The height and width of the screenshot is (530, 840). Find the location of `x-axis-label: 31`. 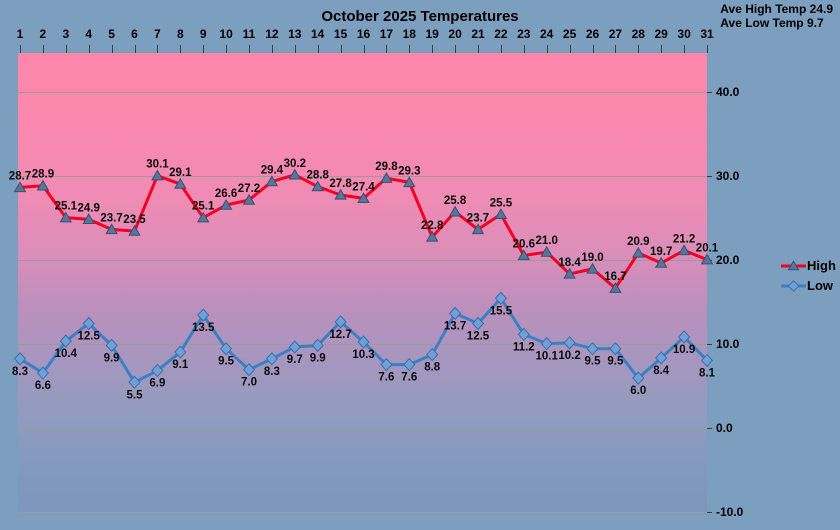

x-axis-label: 31 is located at coordinates (707, 34).